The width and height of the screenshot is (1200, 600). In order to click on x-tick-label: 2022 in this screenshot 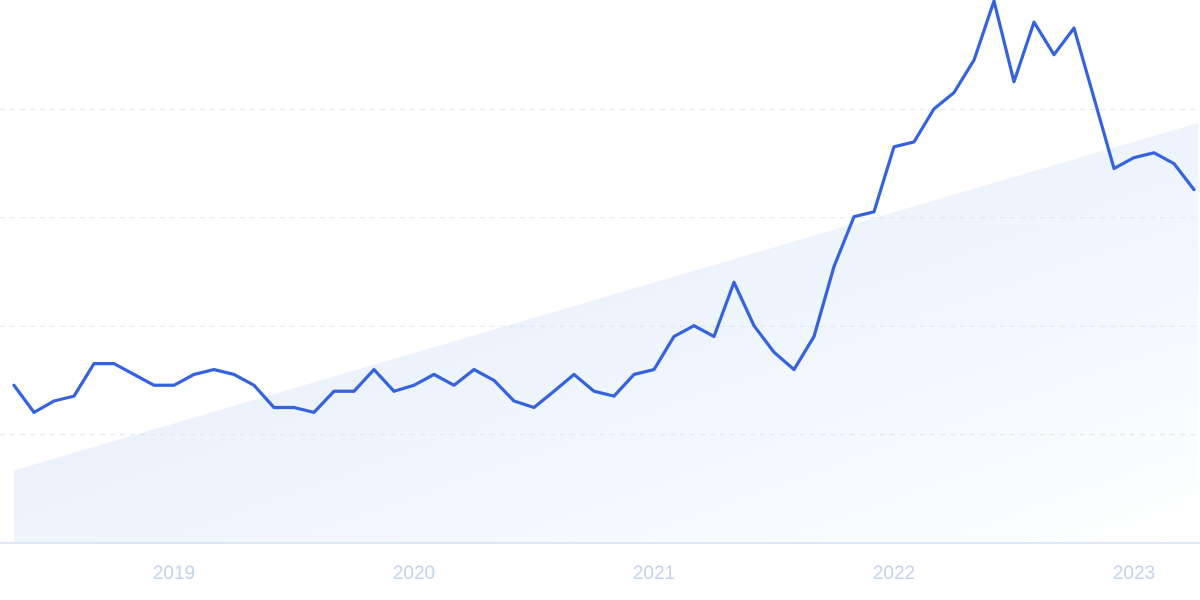, I will do `click(894, 573)`.